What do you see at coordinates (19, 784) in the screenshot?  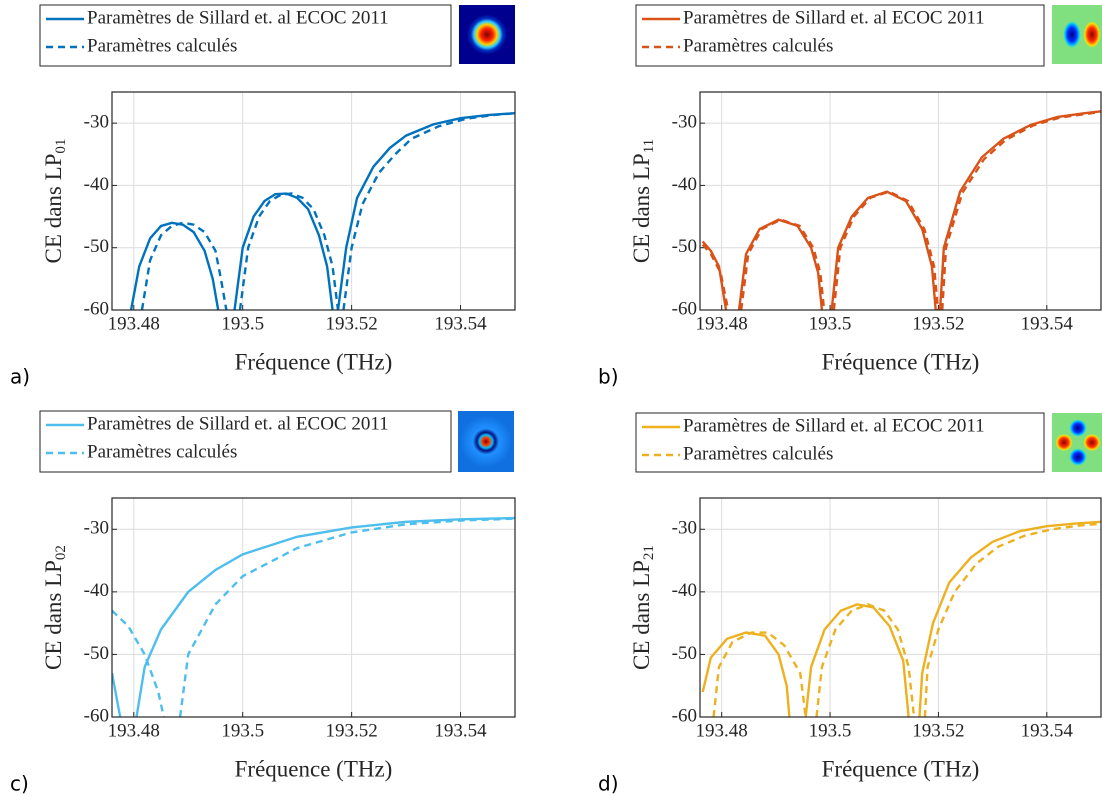 I see `panel-label: c)` at bounding box center [19, 784].